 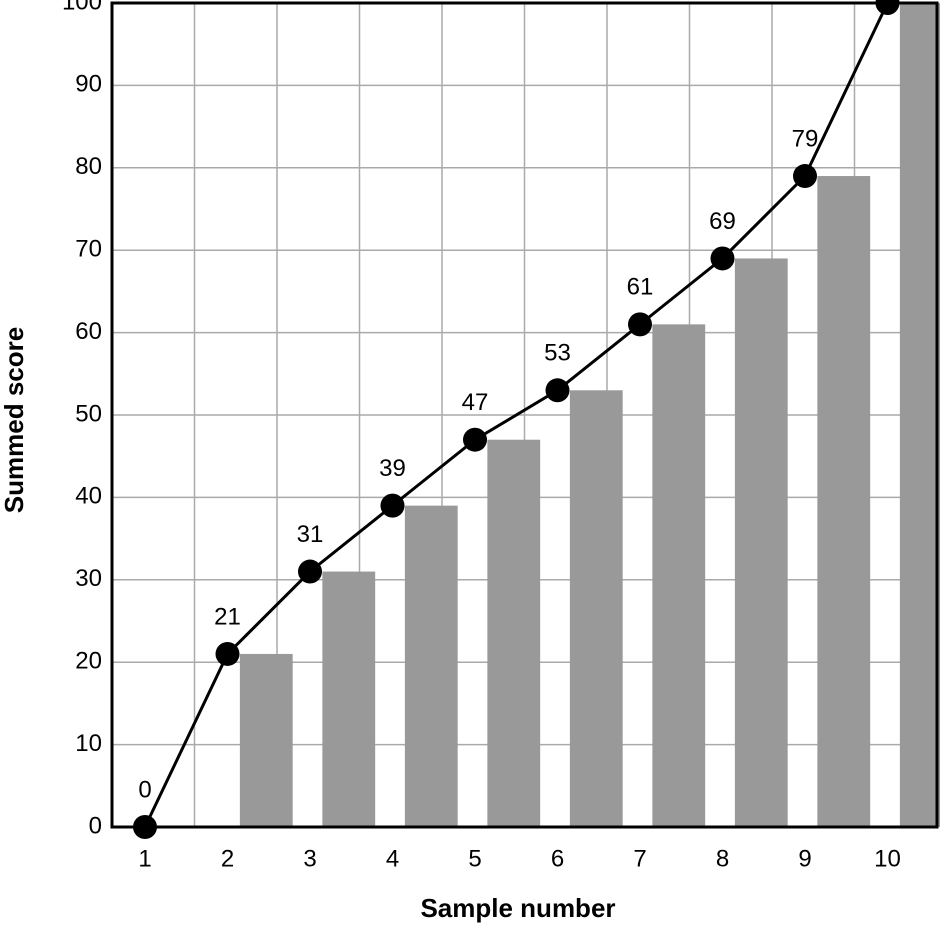 What do you see at coordinates (640, 287) in the screenshot?
I see `data-label: 61` at bounding box center [640, 287].